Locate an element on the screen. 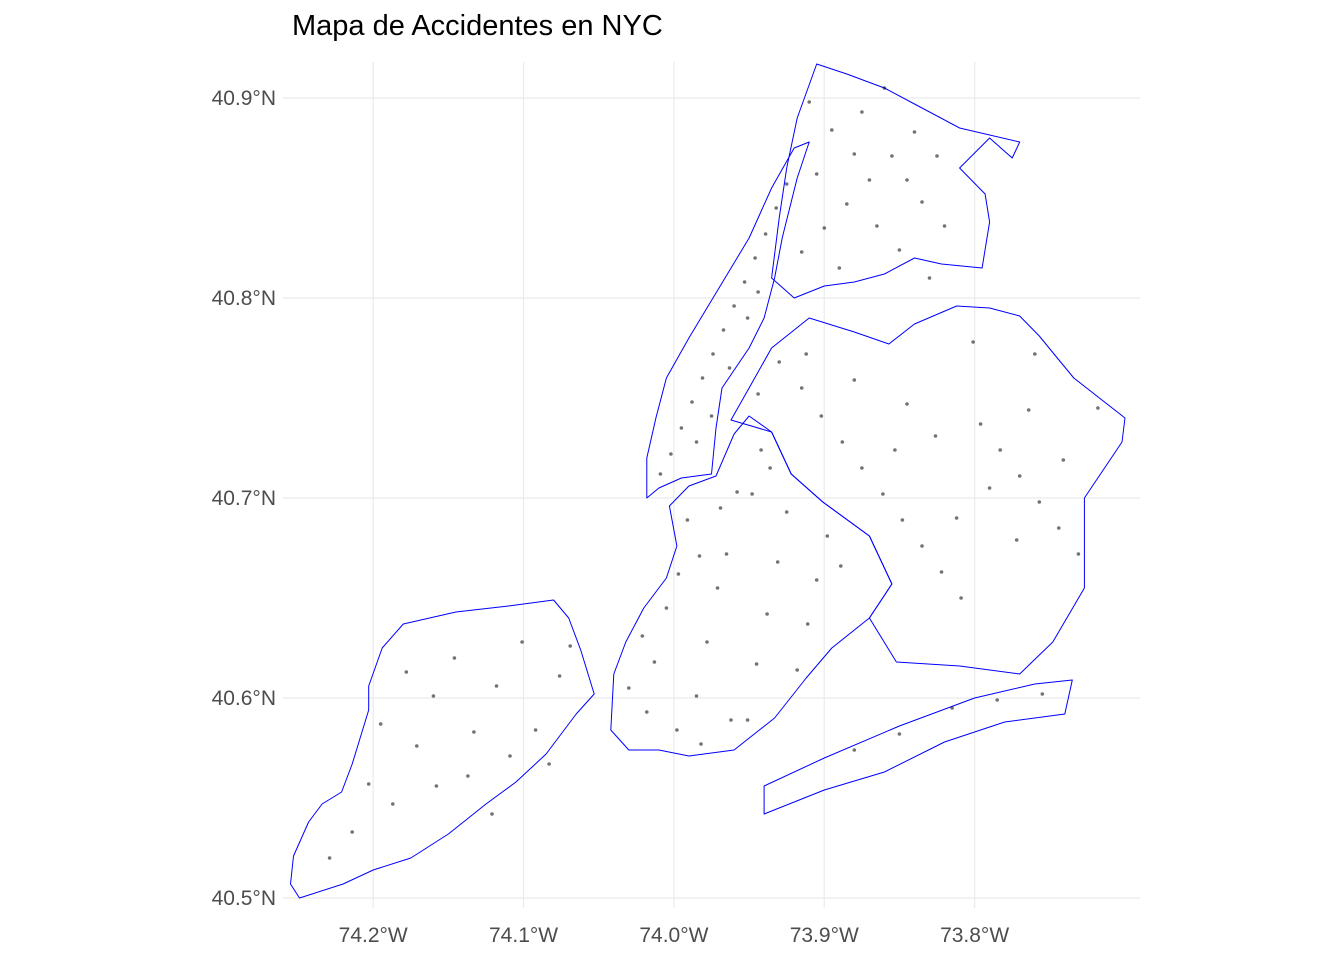  chart-title: Mapa de Accidentes en NYC is located at coordinates (477, 26).